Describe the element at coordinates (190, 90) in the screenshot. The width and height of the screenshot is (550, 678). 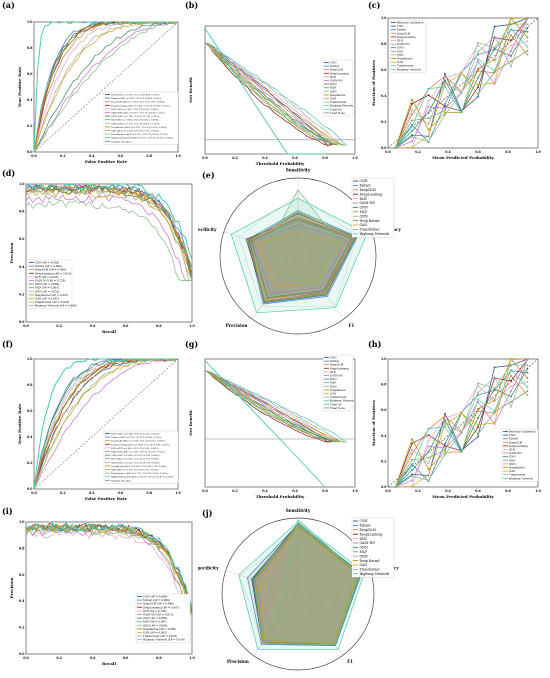
I see `y-axis-label: Net Benefit` at that location.